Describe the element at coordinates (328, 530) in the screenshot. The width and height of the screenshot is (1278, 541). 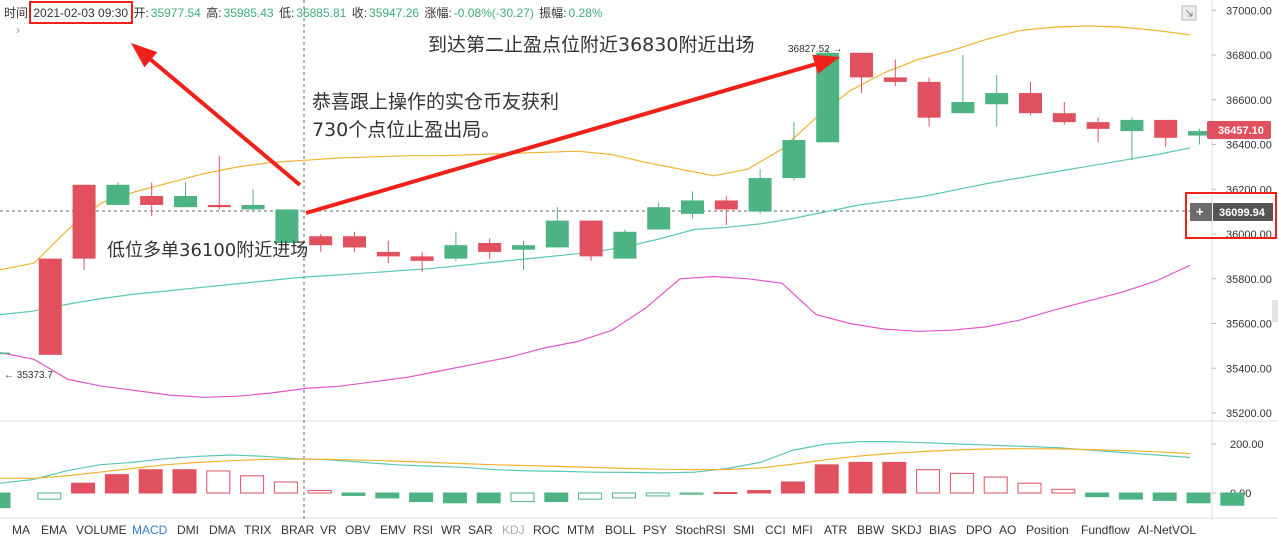
I see `tab-vr: VR` at that location.